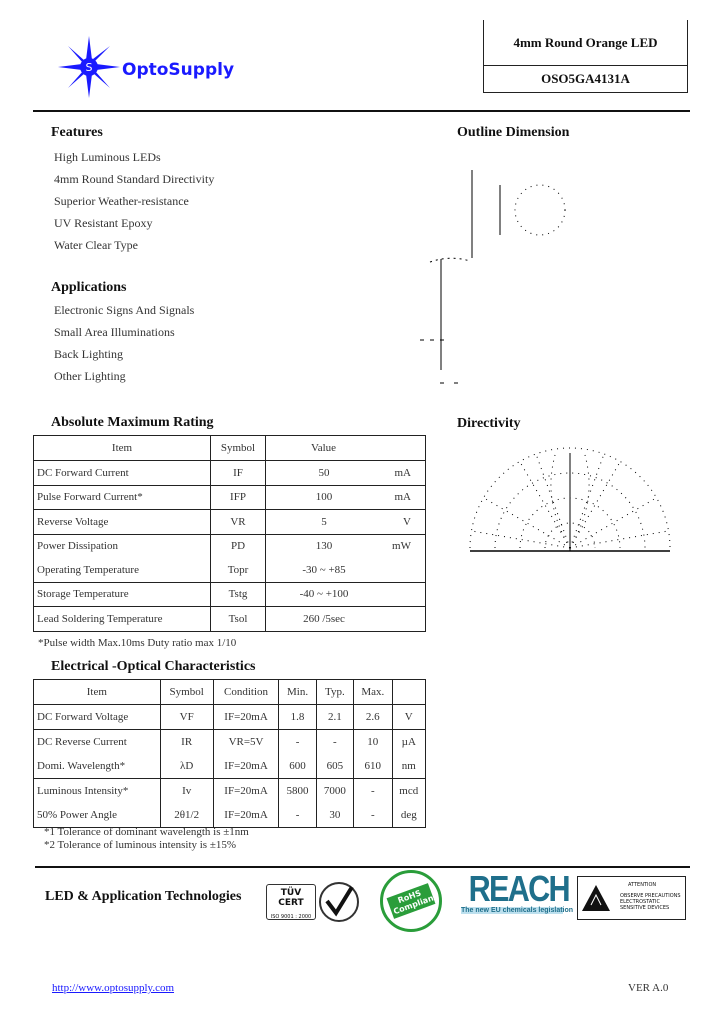 This screenshot has height=1012, width=720. I want to click on cell-value: 130, so click(323, 545).